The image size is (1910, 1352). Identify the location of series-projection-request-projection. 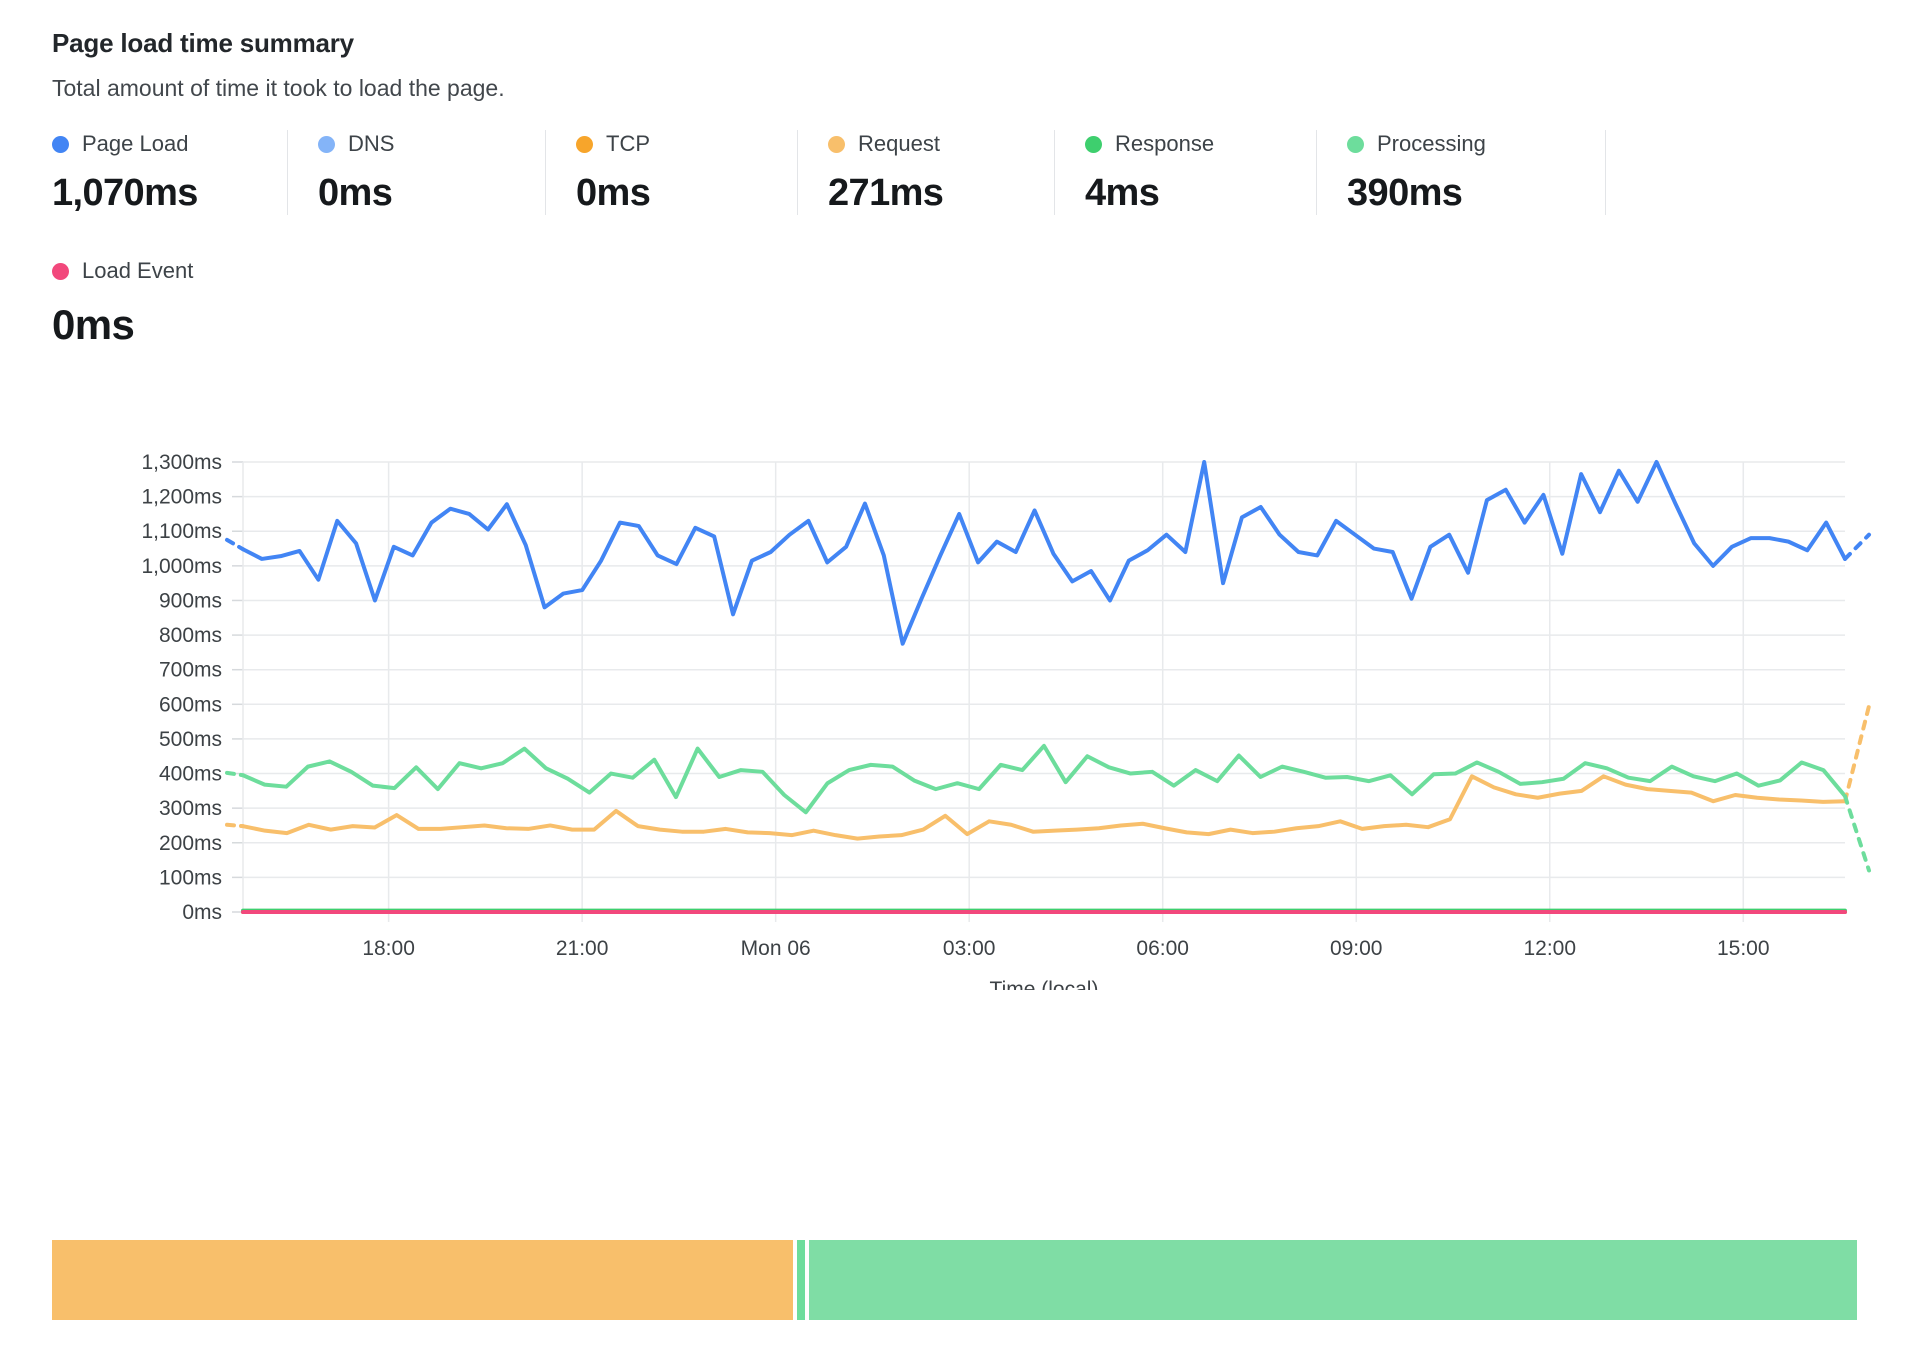
(1857, 754).